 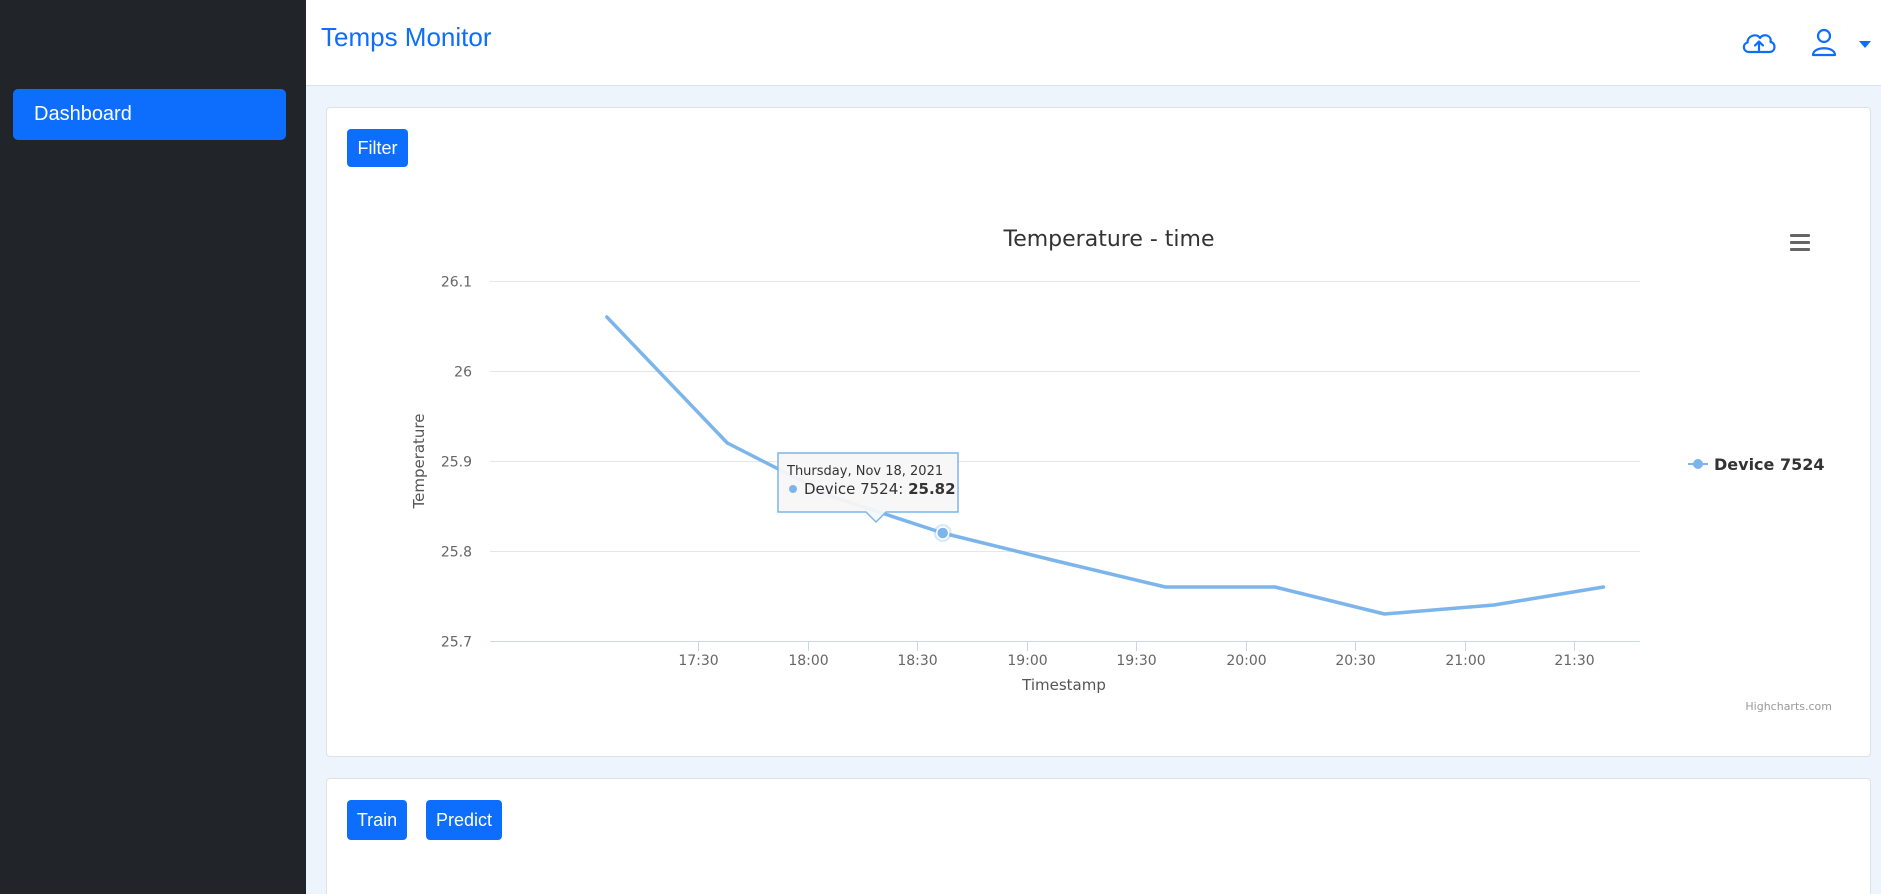 I want to click on x-tick-label: 18:30, so click(x=917, y=661).